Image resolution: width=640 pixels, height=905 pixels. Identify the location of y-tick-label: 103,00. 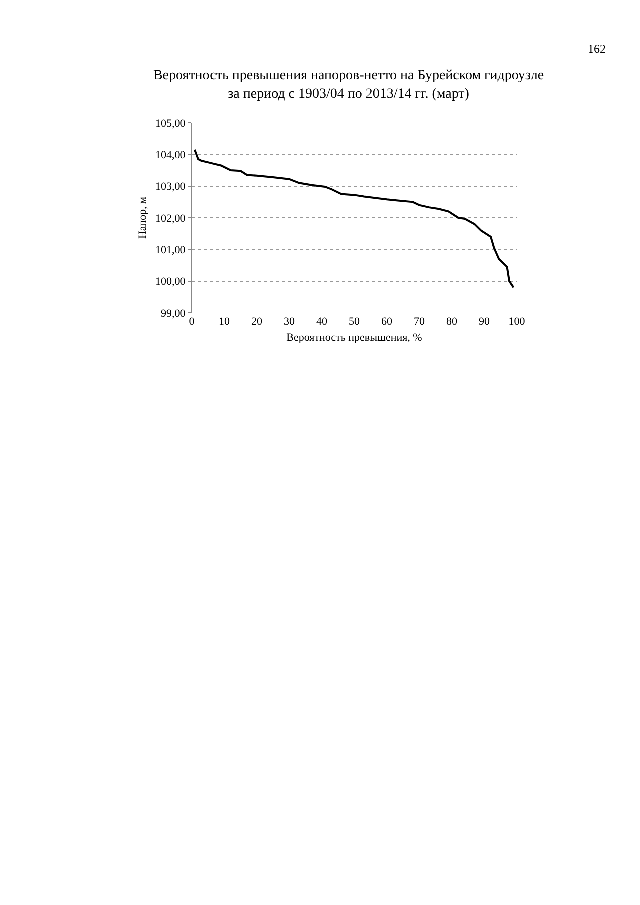
(171, 187).